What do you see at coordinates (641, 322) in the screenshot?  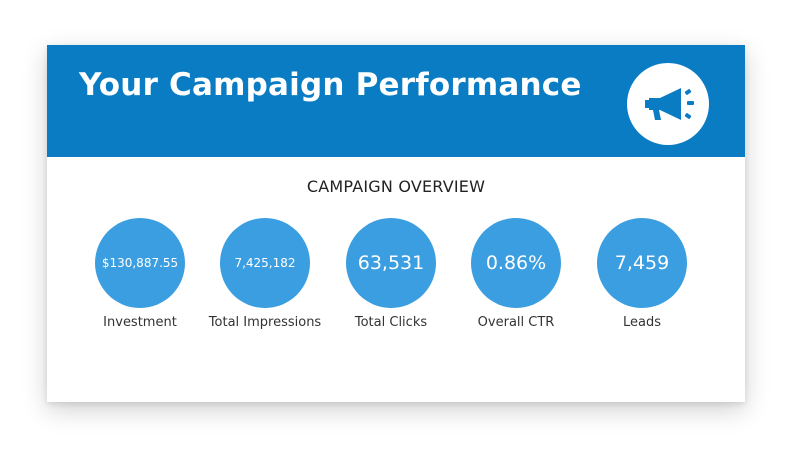 I see `metric-label: Leads` at bounding box center [641, 322].